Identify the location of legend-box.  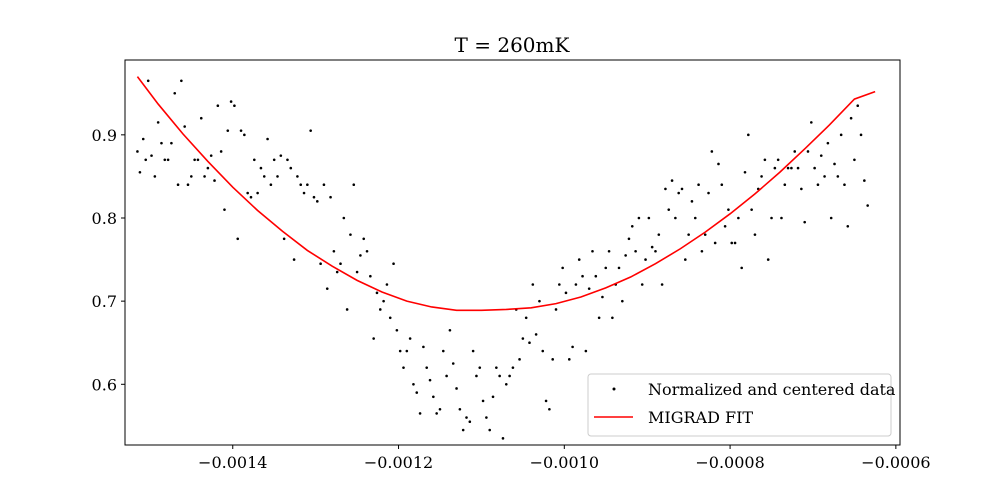
(739, 405).